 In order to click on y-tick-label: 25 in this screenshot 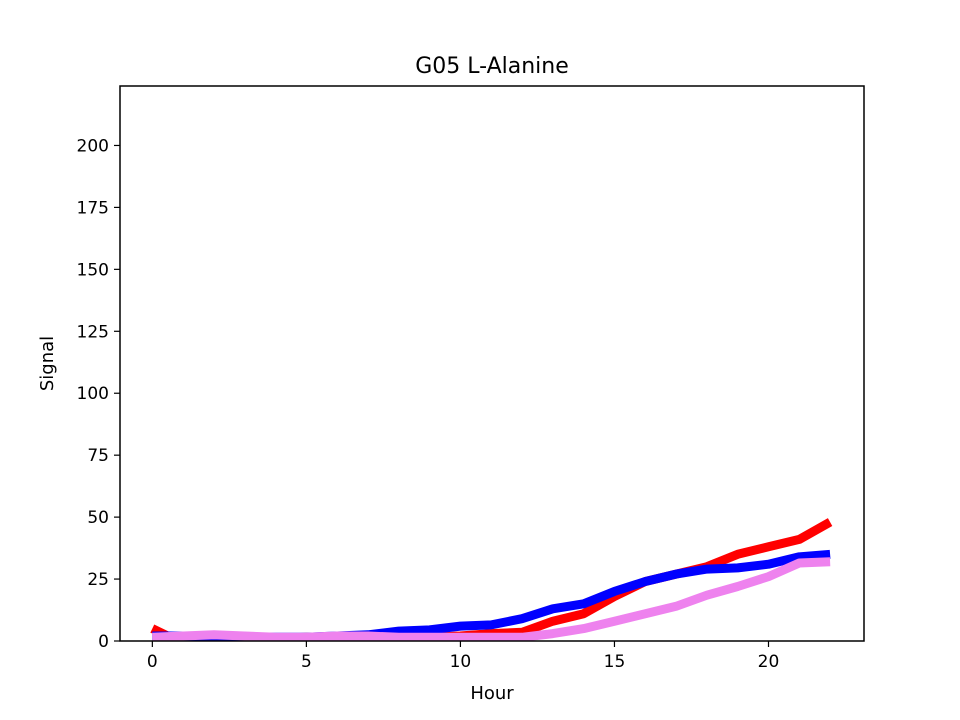, I will do `click(98, 580)`.